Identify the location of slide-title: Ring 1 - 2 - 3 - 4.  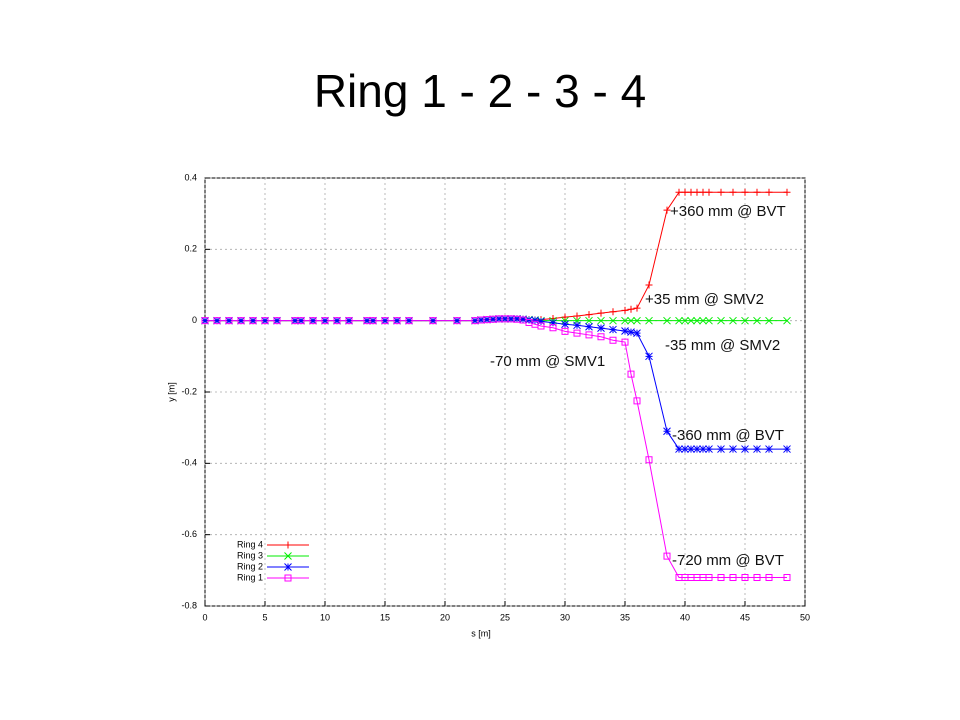
(480, 91).